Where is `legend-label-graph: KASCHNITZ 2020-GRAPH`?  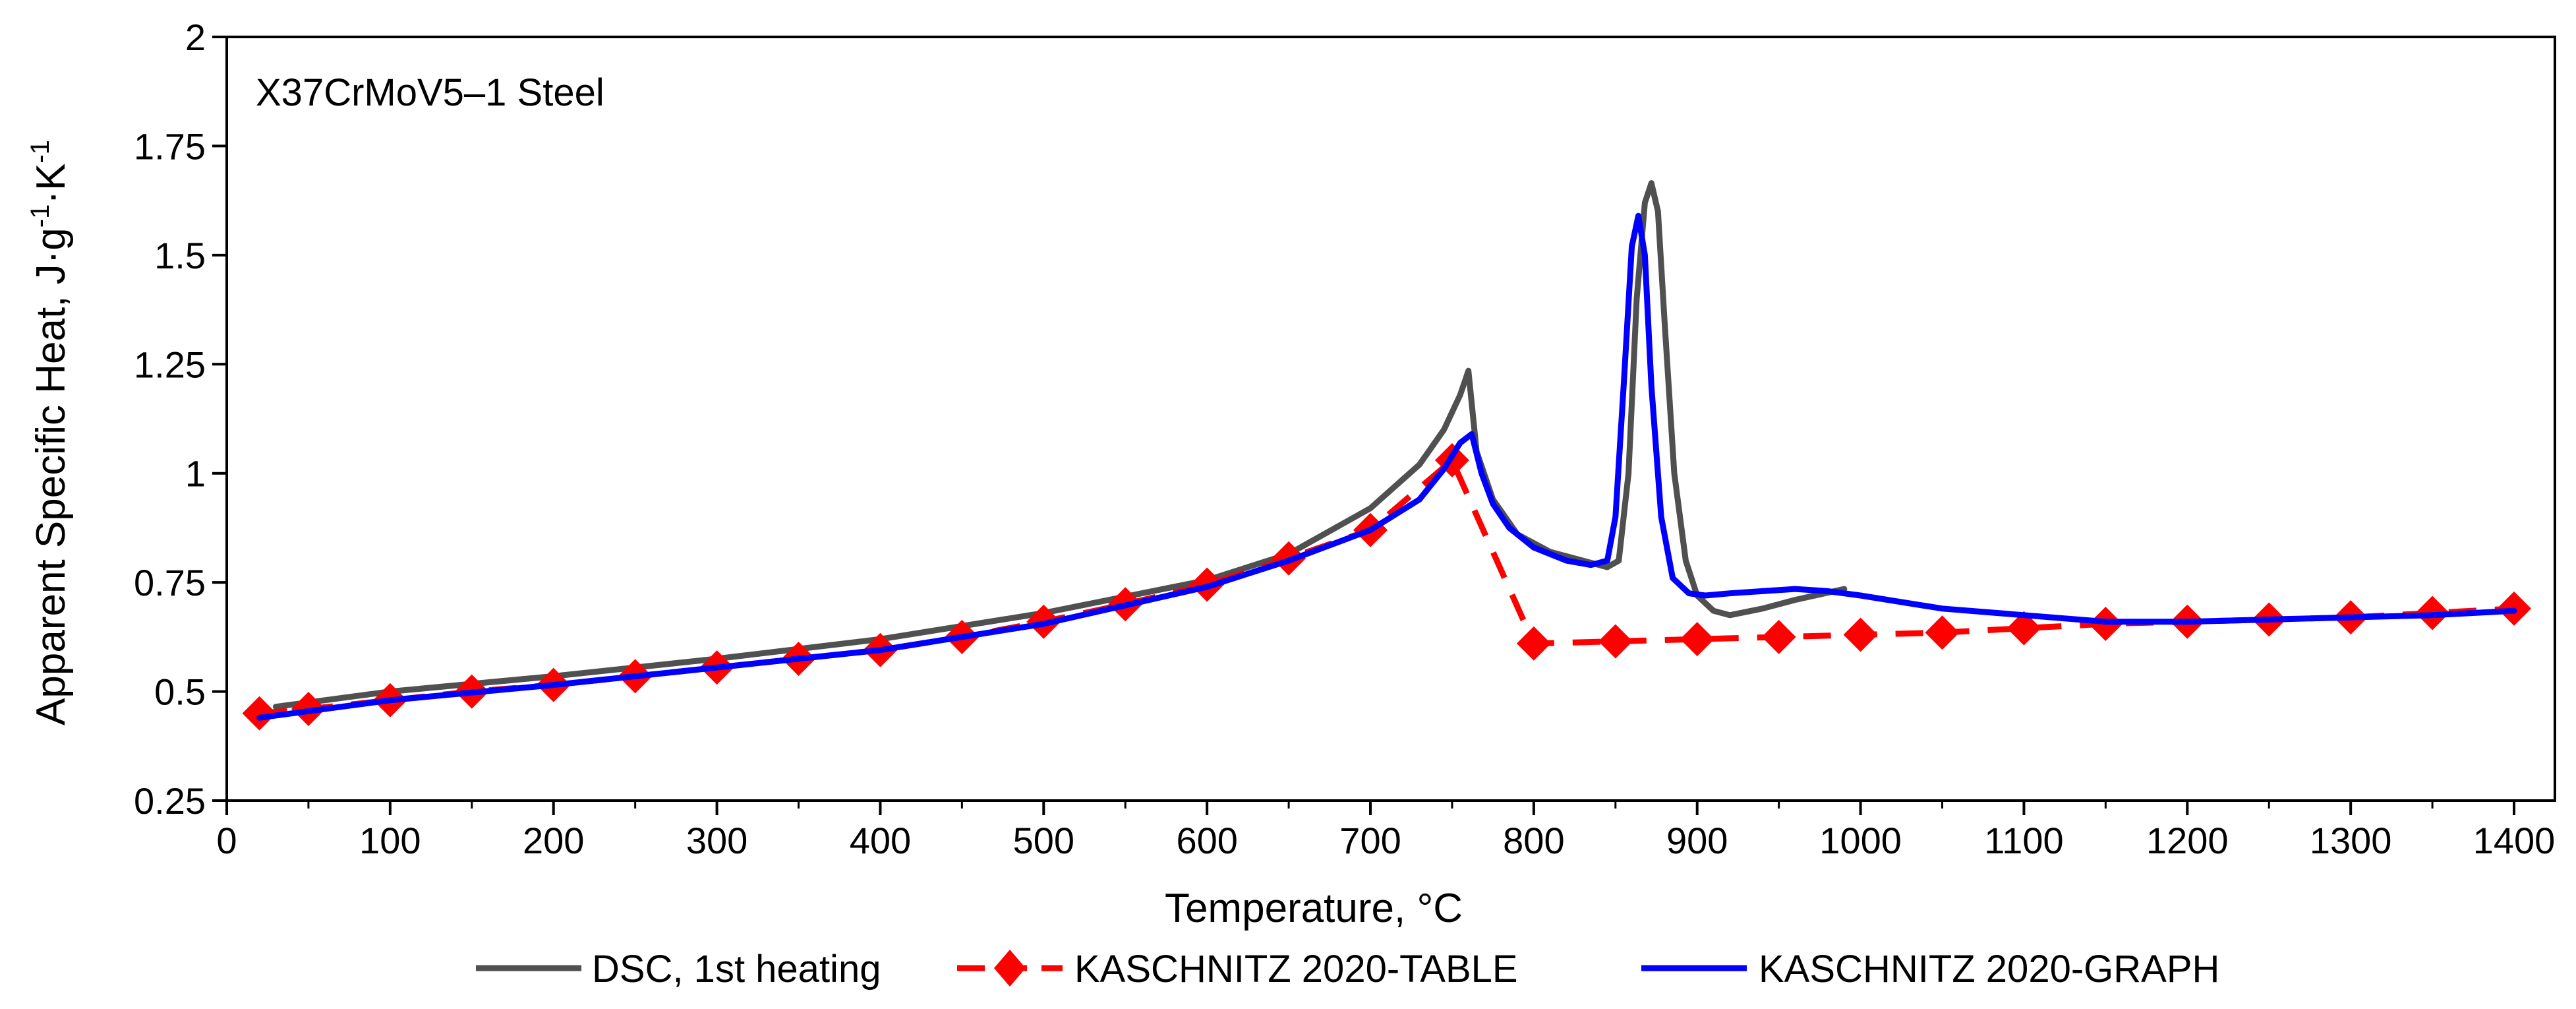
legend-label-graph: KASCHNITZ 2020-GRAPH is located at coordinates (1989, 969).